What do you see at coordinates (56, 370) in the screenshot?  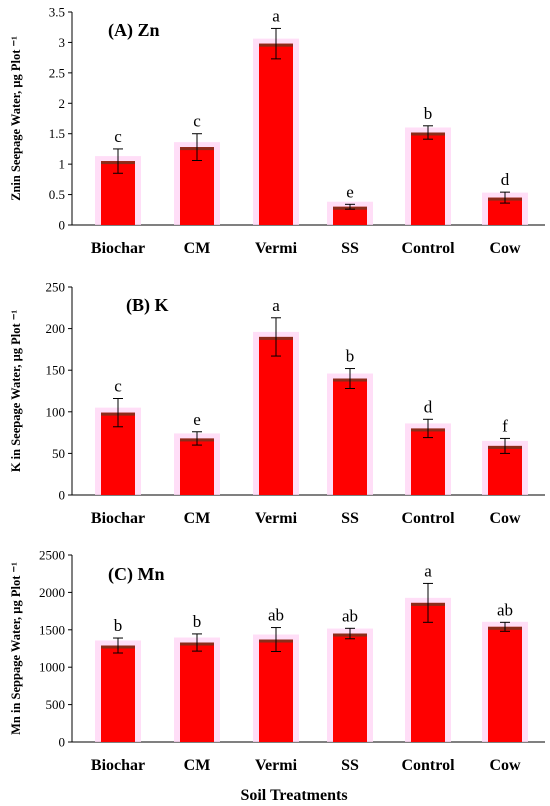 I see `y-tick-label: 150` at bounding box center [56, 370].